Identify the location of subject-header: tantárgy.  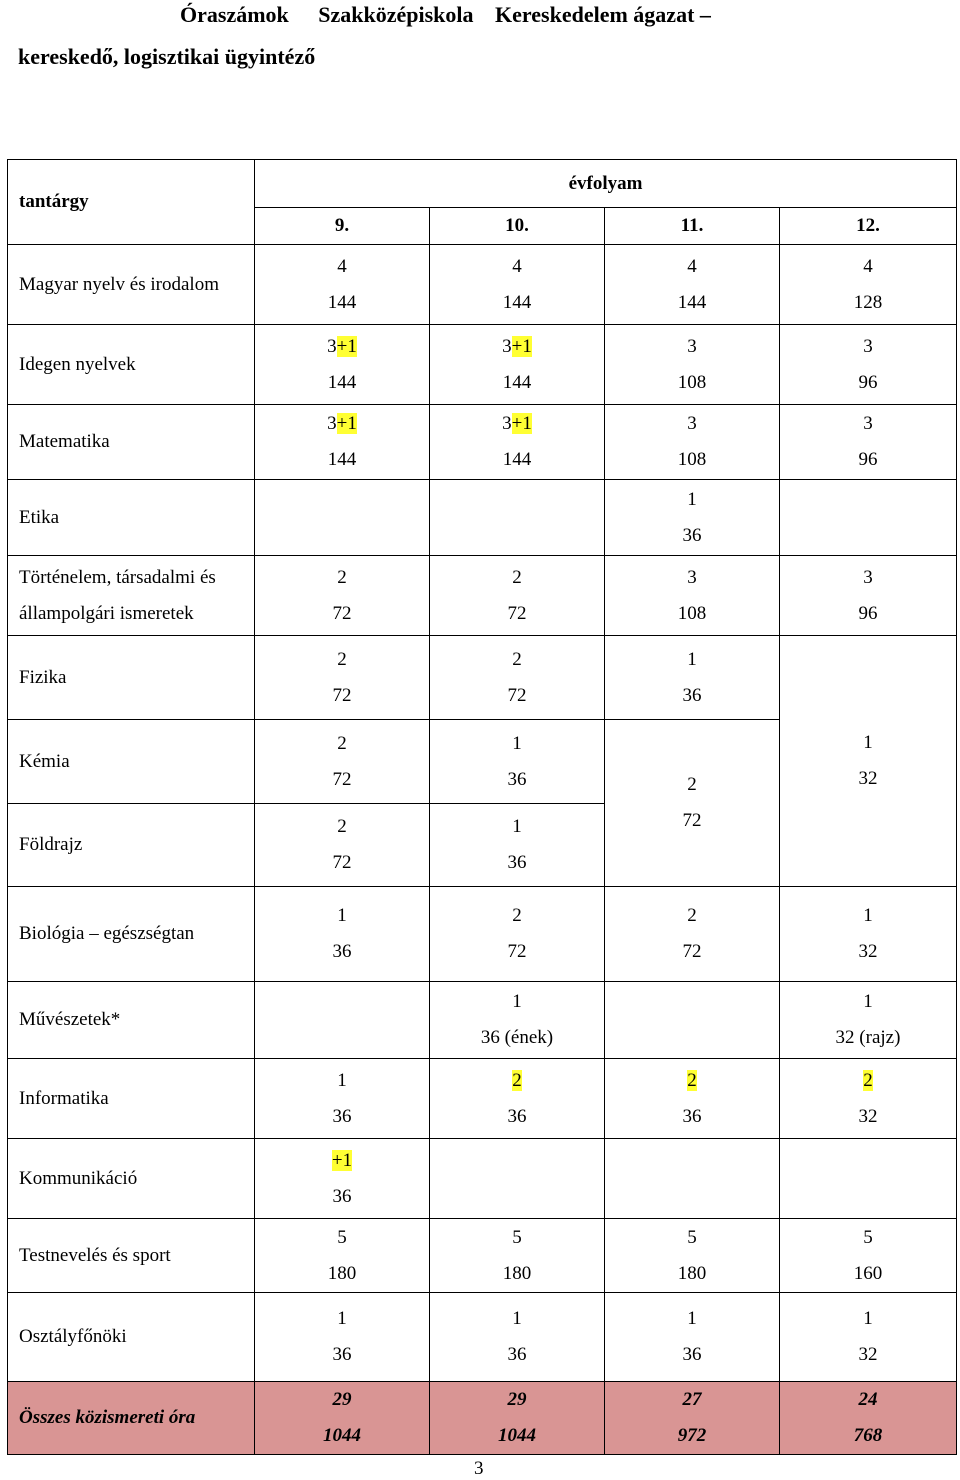
(131, 202).